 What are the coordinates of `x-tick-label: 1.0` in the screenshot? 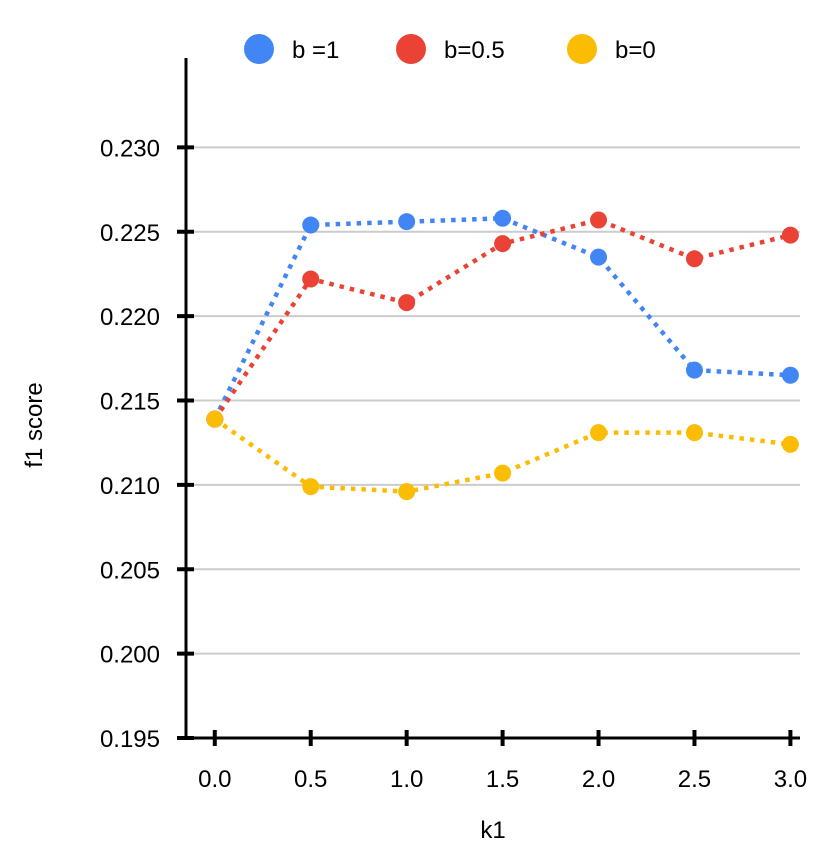 It's located at (406, 779).